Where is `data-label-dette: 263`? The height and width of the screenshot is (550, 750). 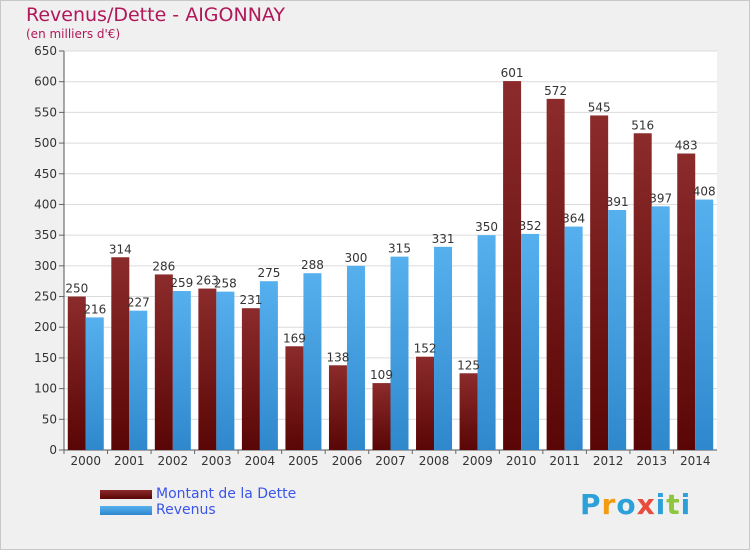
data-label-dette: 263 is located at coordinates (207, 281).